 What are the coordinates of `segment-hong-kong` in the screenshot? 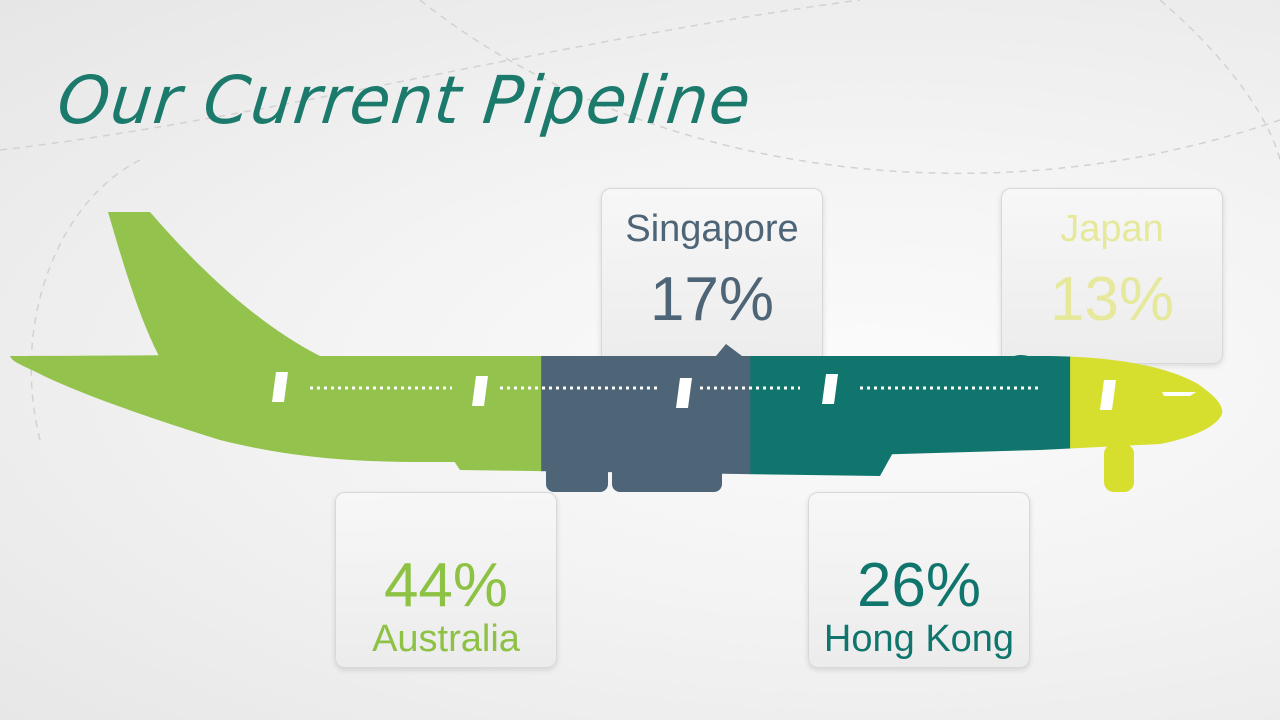 It's located at (911, 352).